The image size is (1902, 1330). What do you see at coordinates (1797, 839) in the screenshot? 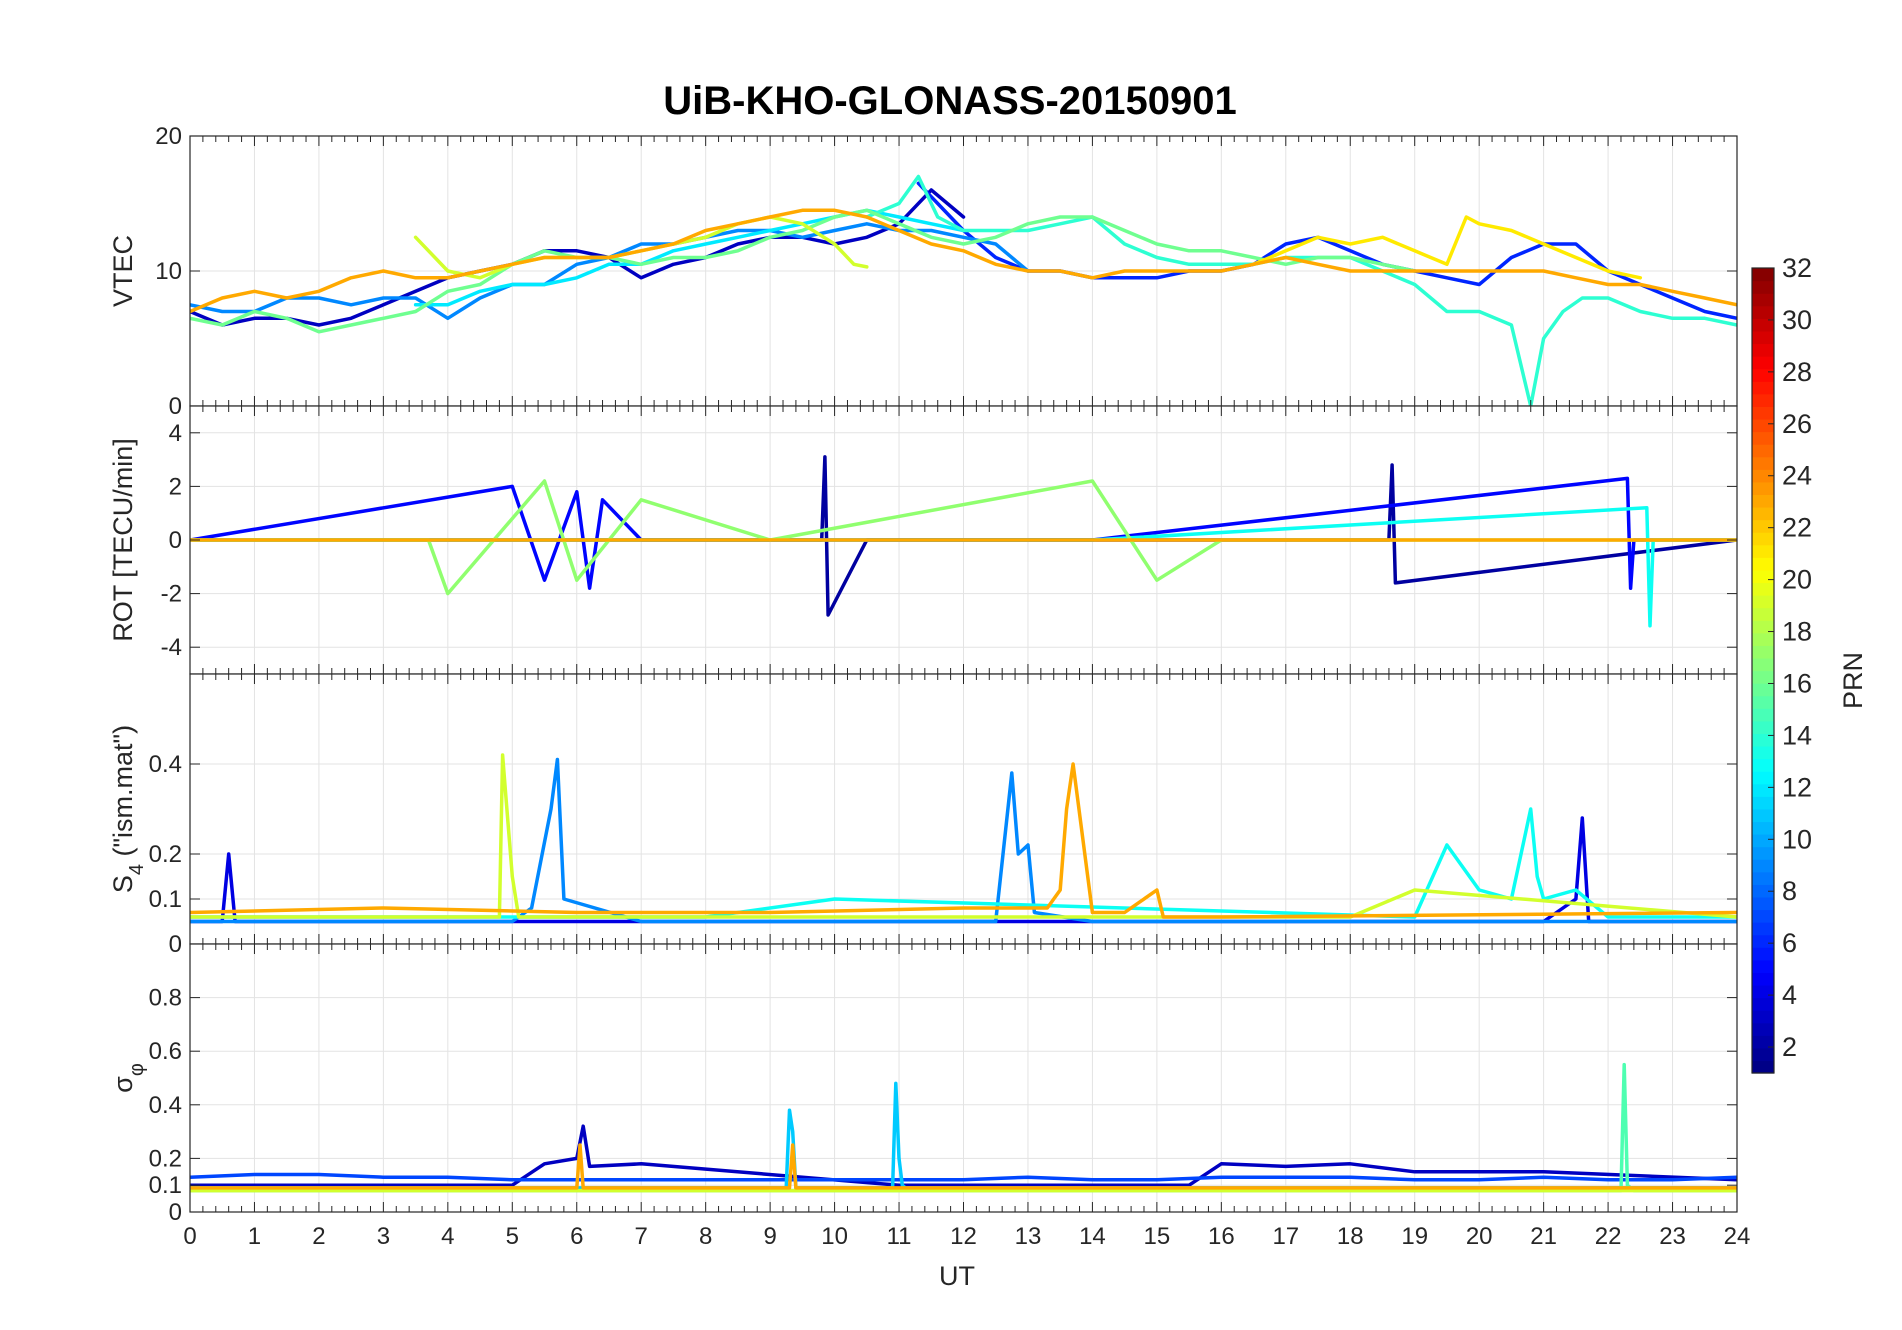
I see `colorbar-tick-label: 10` at bounding box center [1797, 839].